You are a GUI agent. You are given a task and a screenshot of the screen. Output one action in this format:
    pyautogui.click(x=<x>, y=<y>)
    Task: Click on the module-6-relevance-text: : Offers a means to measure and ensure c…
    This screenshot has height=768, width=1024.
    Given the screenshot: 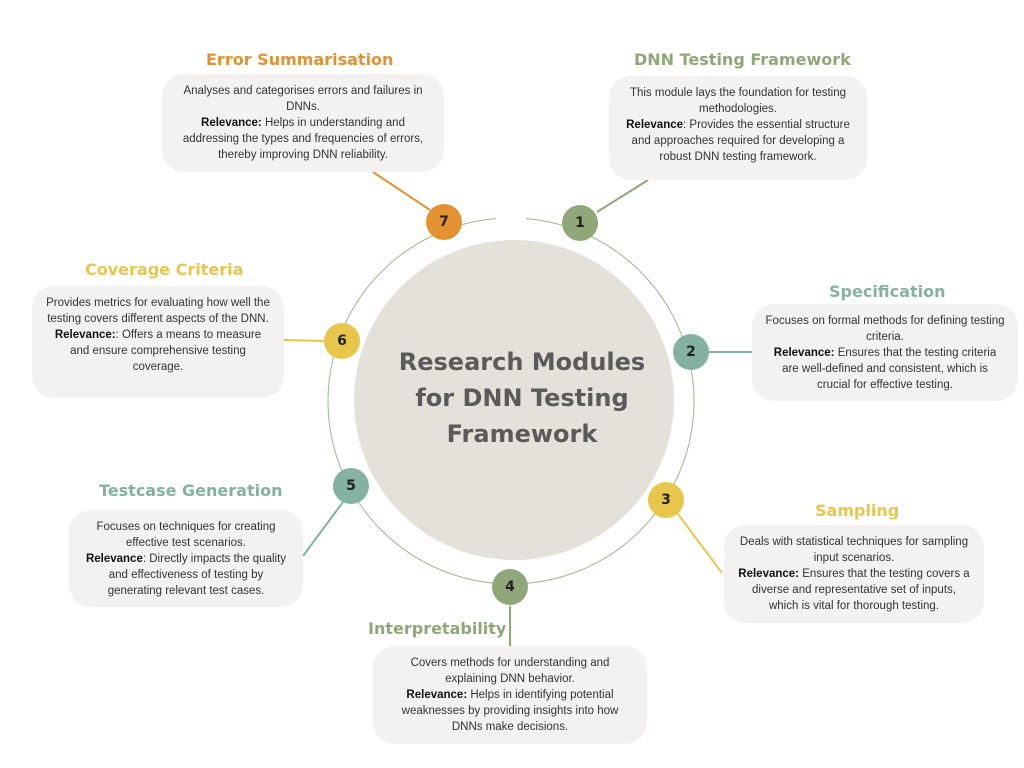 What is the action you would take?
    pyautogui.click(x=166, y=351)
    